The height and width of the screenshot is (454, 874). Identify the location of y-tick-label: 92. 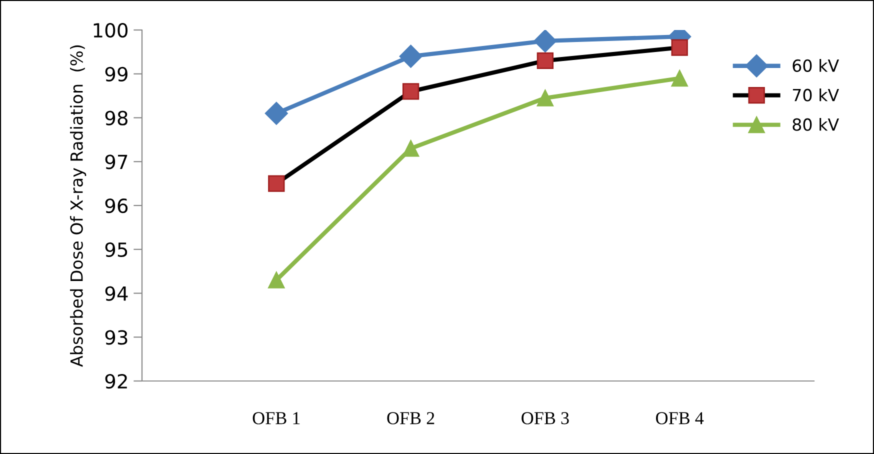
(116, 381).